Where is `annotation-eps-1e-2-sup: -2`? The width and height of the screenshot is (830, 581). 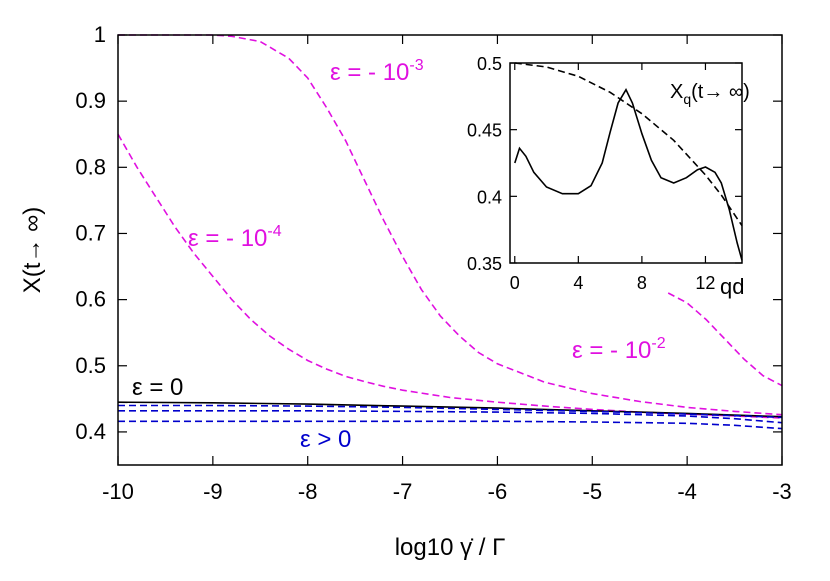
annotation-eps-1e-2-sup: -2 is located at coordinates (658, 343).